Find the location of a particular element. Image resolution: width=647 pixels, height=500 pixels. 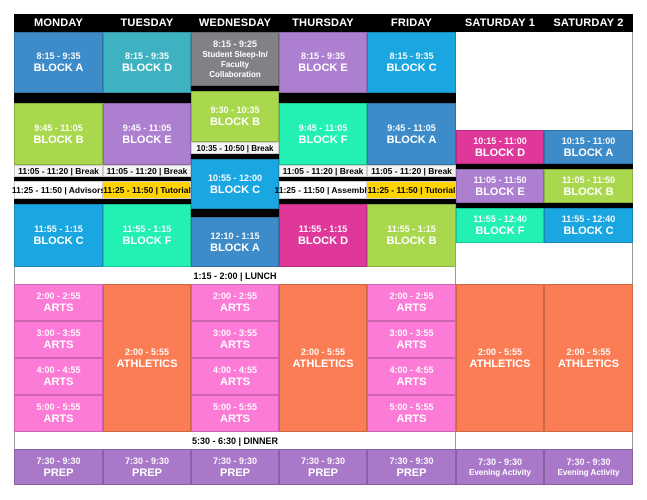

assembly-strip: 11:25 - 11:50 | Assembly is located at coordinates (323, 190).